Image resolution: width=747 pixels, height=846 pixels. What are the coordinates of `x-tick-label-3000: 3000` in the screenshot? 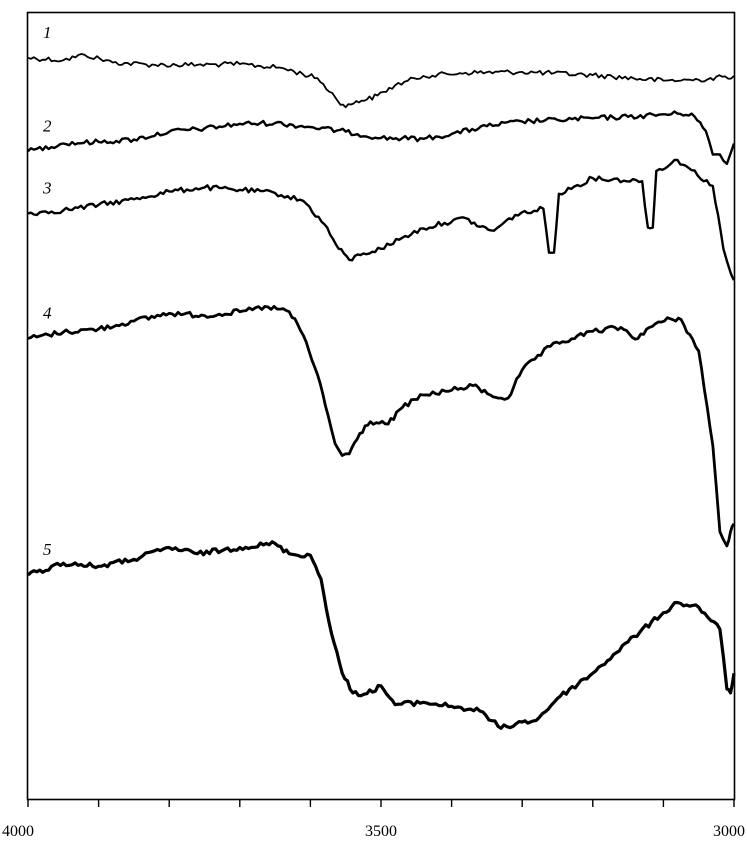 It's located at (729, 831).